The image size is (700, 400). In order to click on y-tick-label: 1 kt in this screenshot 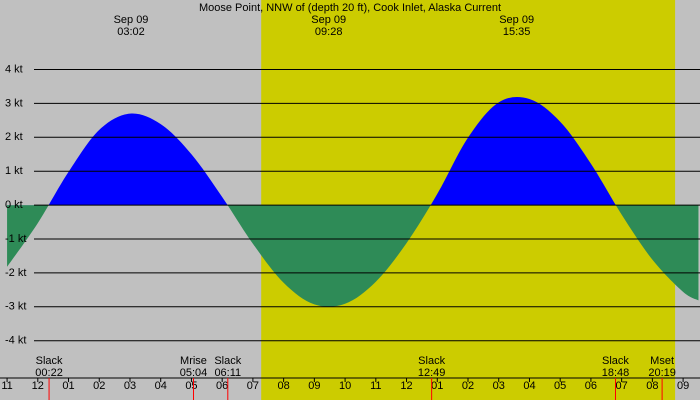, I will do `click(14, 171)`.